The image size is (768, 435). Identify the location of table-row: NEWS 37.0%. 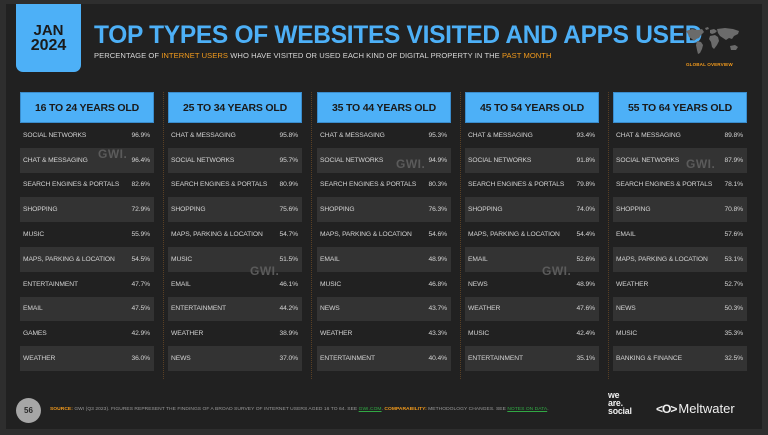
(235, 358).